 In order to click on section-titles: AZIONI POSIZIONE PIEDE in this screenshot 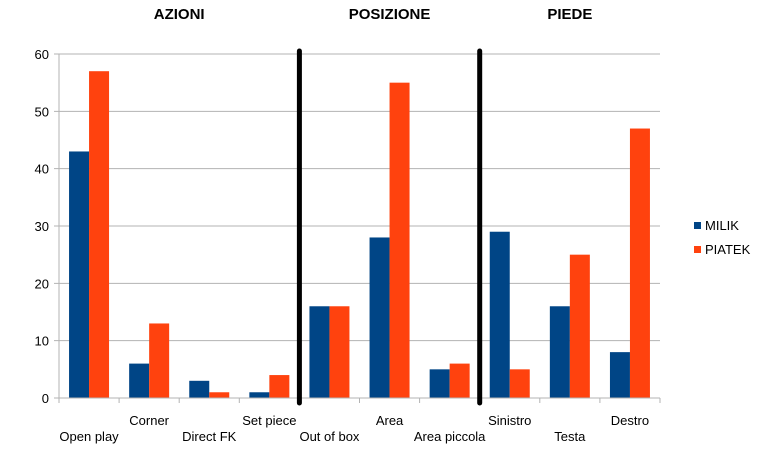, I will do `click(373, 14)`.